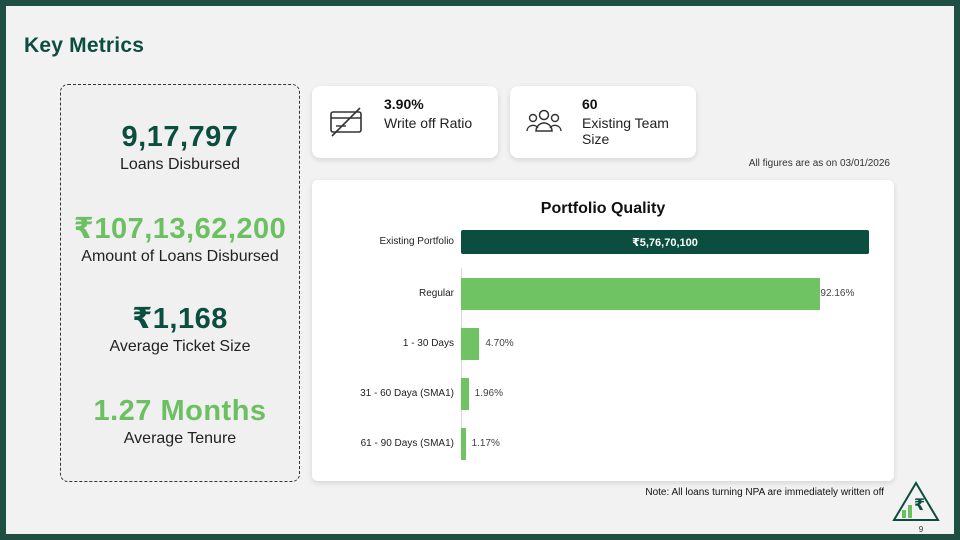  What do you see at coordinates (921, 529) in the screenshot?
I see `page-number: 9` at bounding box center [921, 529].